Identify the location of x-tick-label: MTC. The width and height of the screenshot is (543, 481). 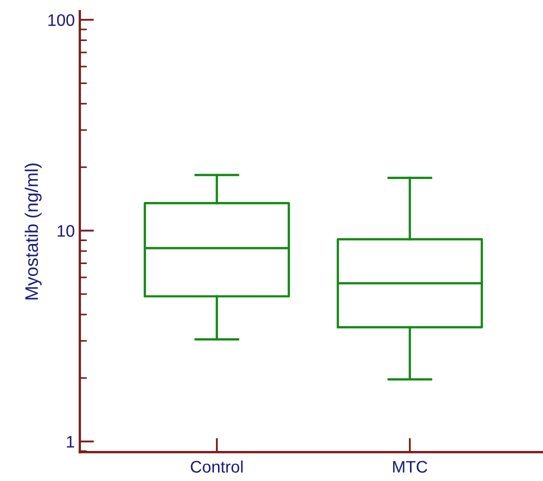
(410, 466).